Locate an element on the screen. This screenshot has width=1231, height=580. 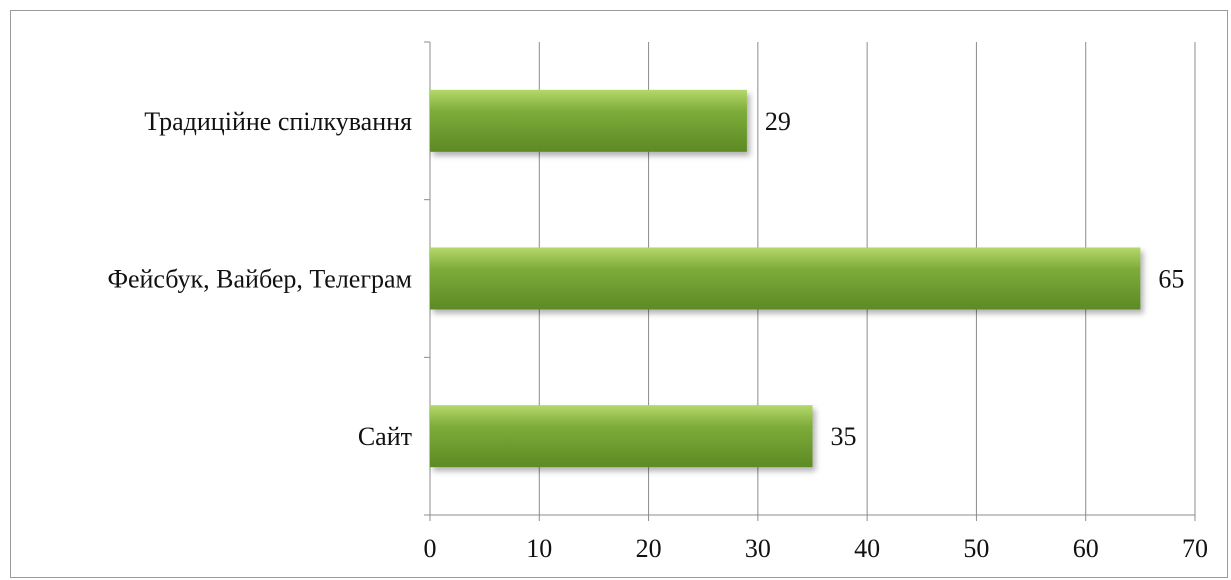
x-tick-label: 70 is located at coordinates (1195, 548).